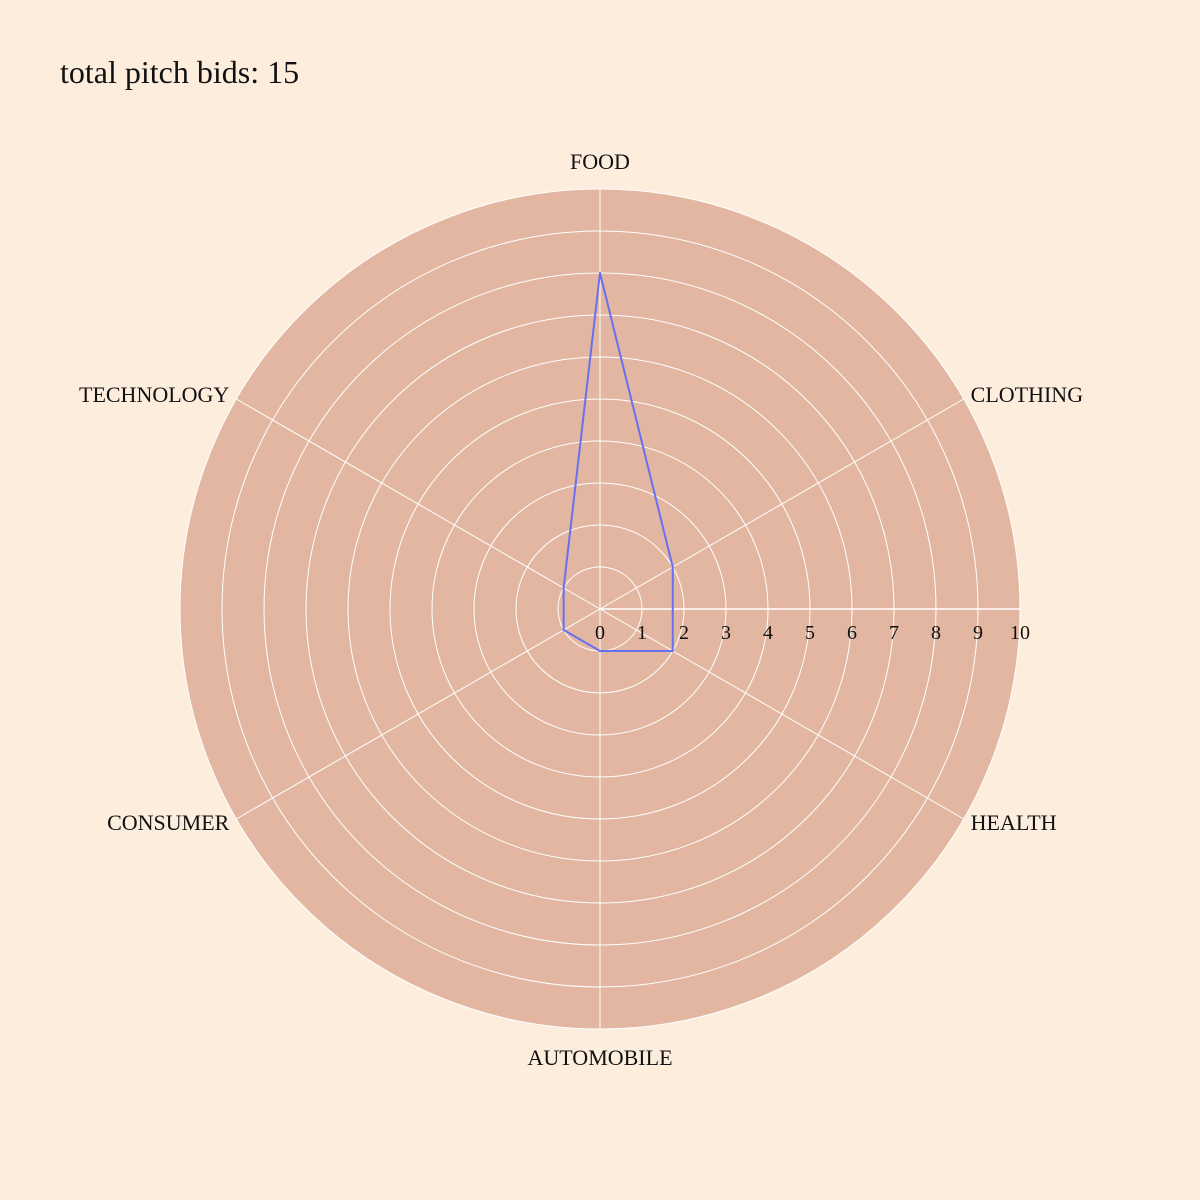 The height and width of the screenshot is (1200, 1200). Describe the element at coordinates (180, 72) in the screenshot. I see `chart-title: total pitch bids: 15` at that location.